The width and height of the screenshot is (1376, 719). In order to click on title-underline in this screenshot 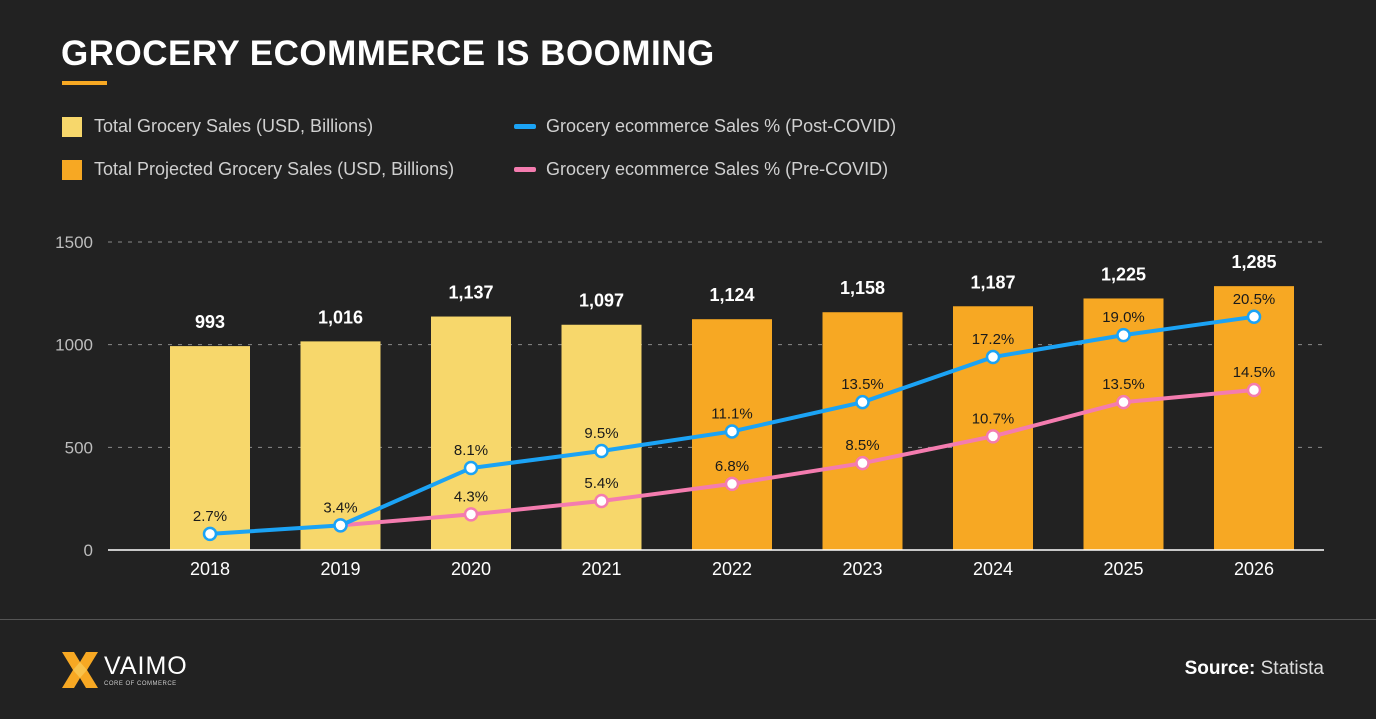, I will do `click(84, 83)`.